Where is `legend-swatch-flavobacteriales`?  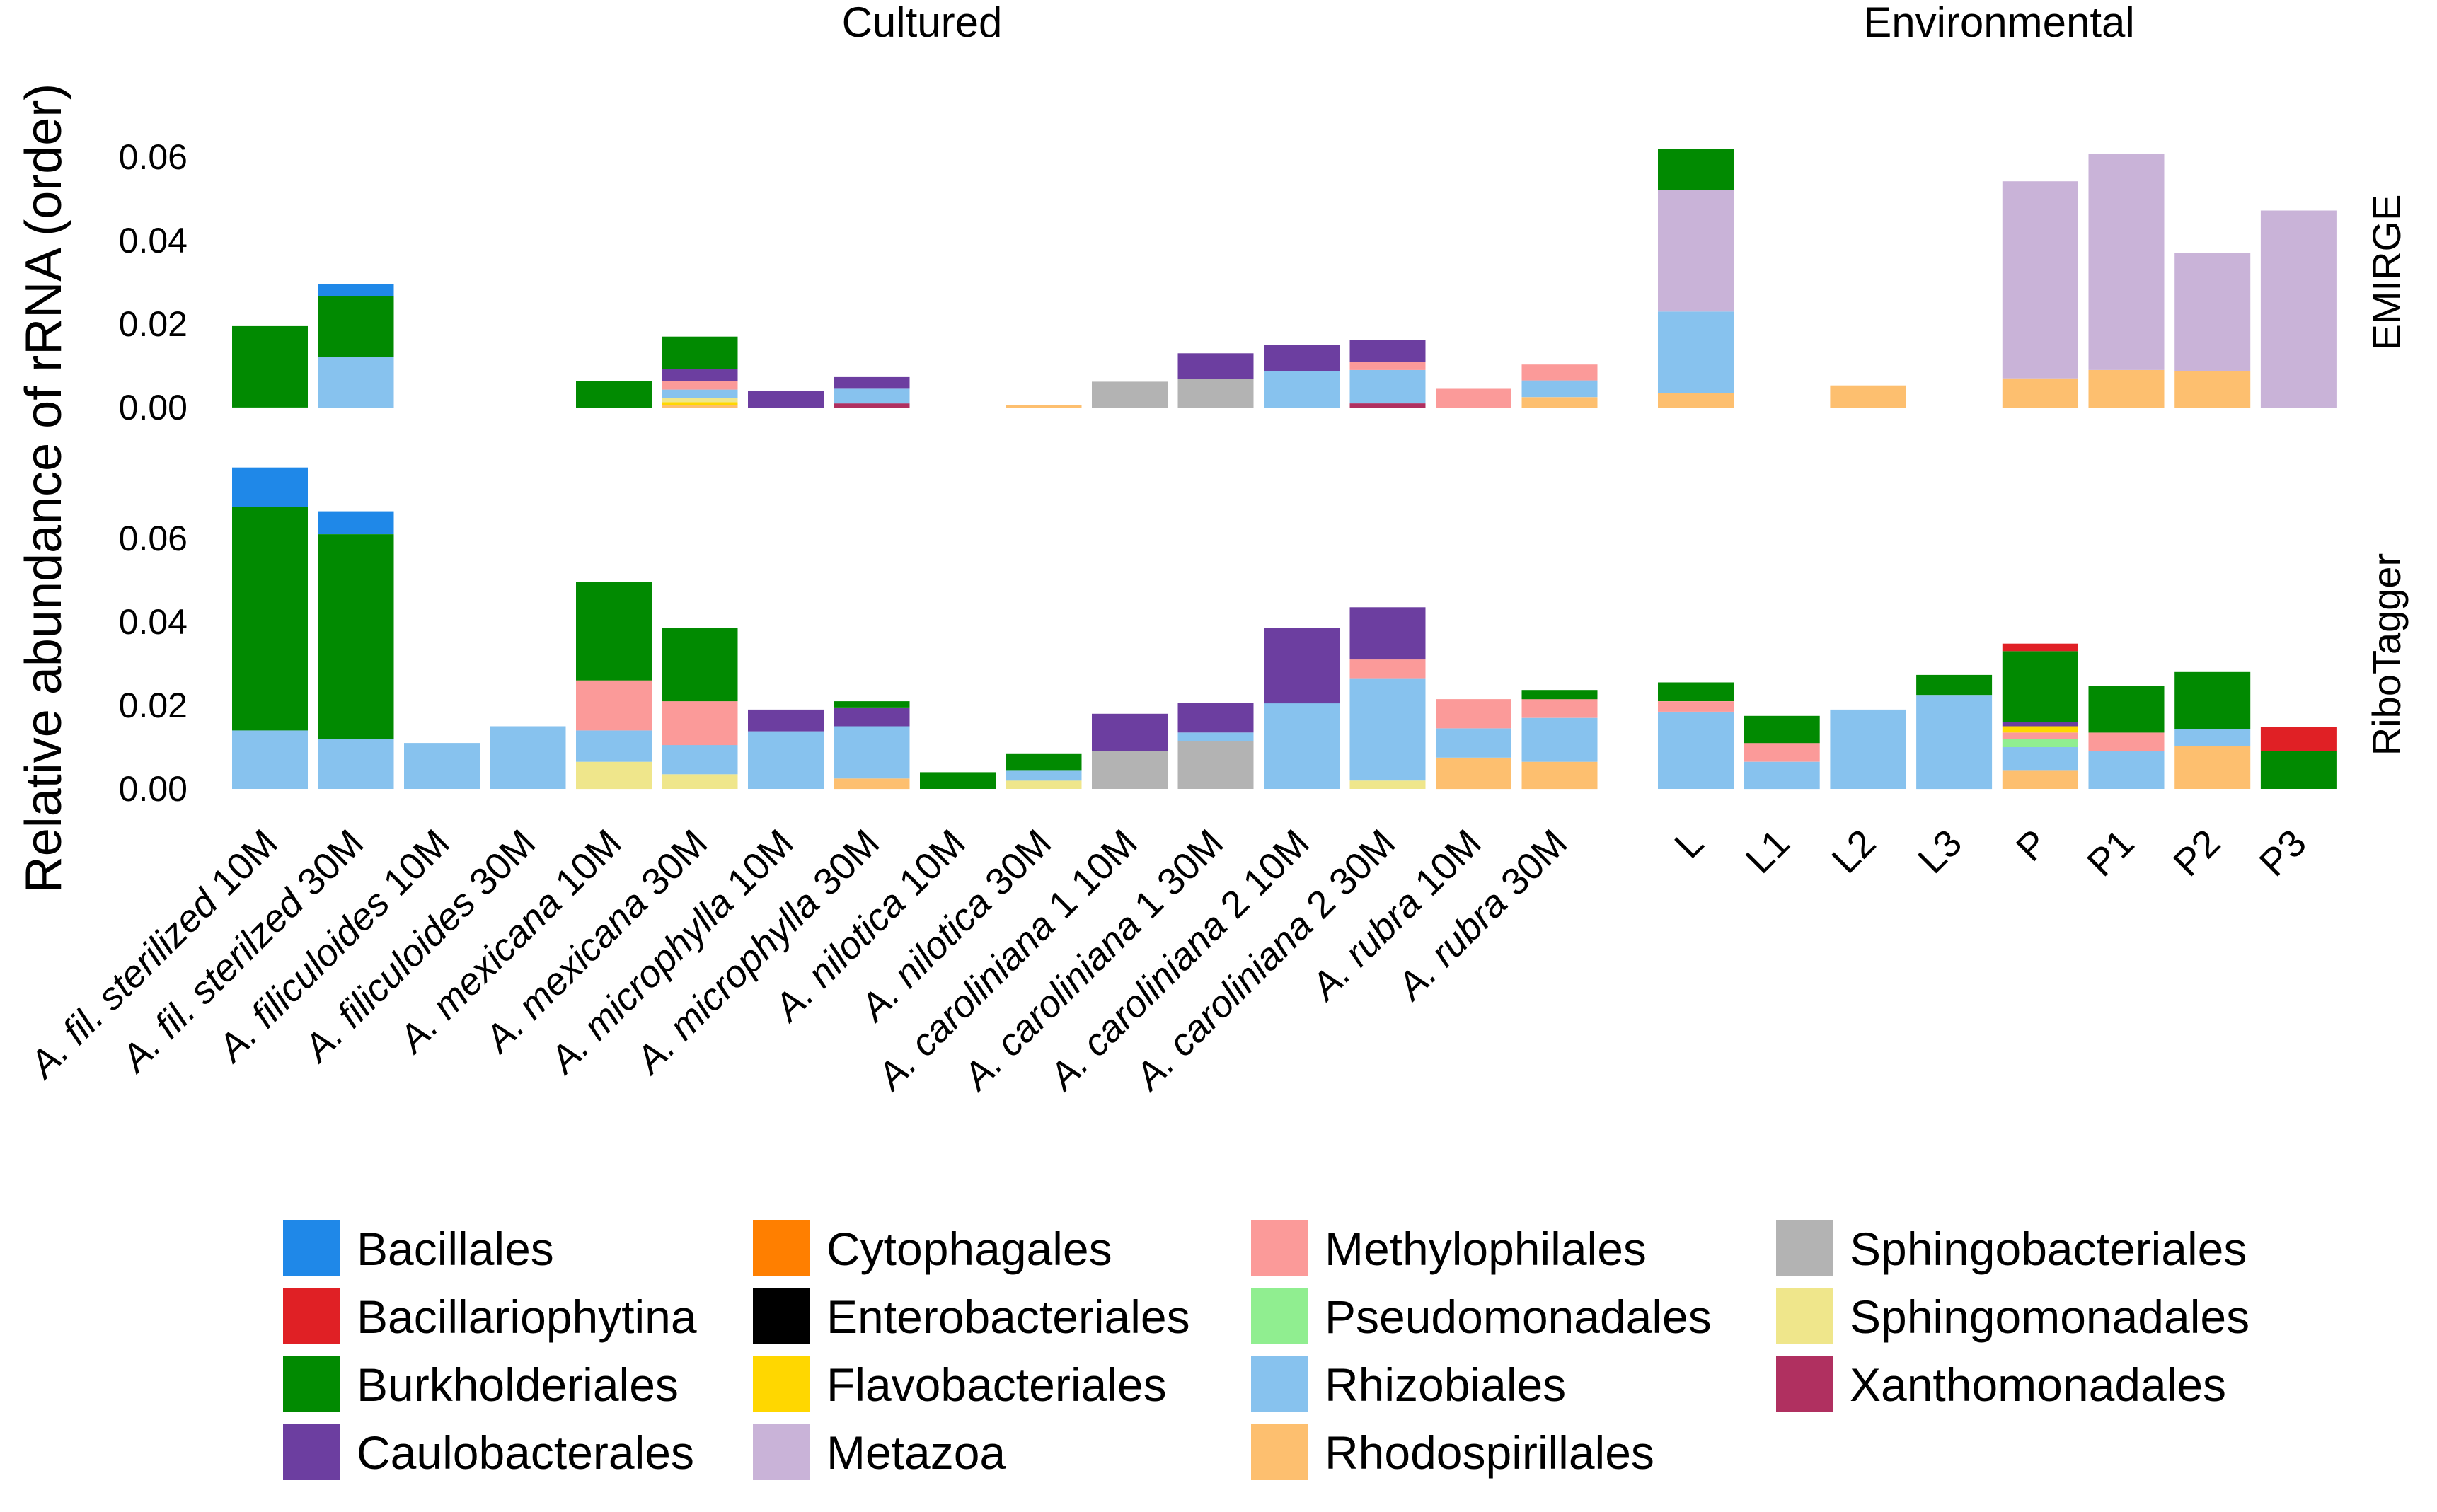 legend-swatch-flavobacteriales is located at coordinates (781, 1384).